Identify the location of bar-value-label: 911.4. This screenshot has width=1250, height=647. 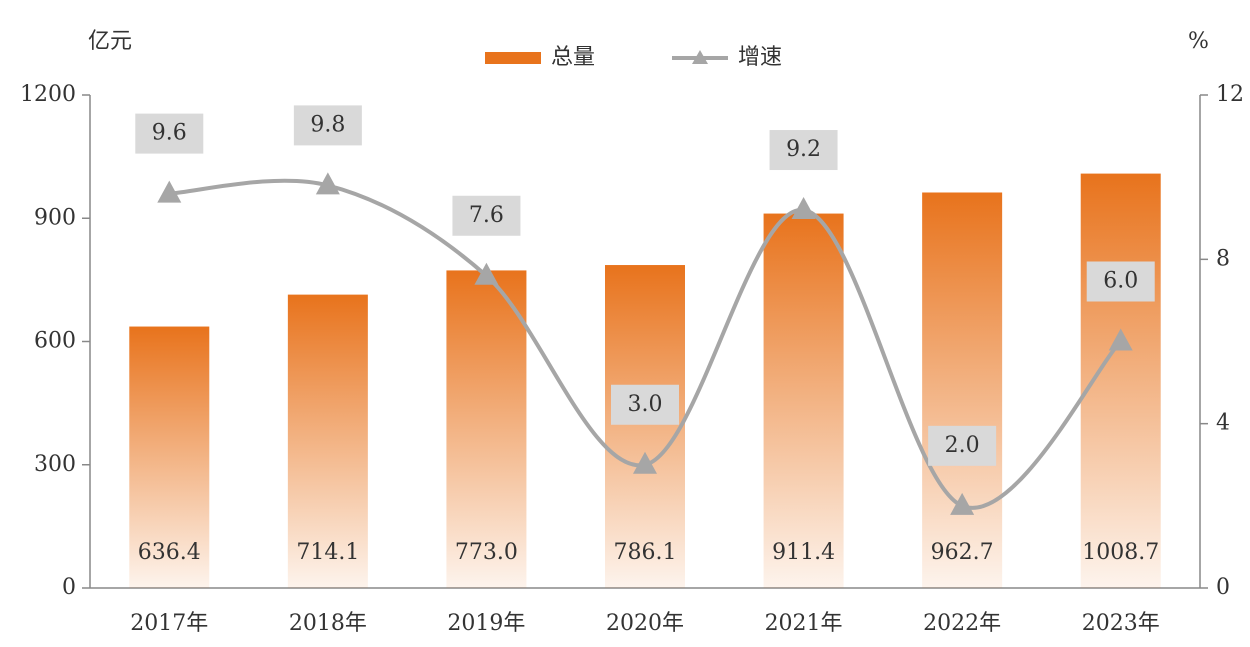
(803, 552).